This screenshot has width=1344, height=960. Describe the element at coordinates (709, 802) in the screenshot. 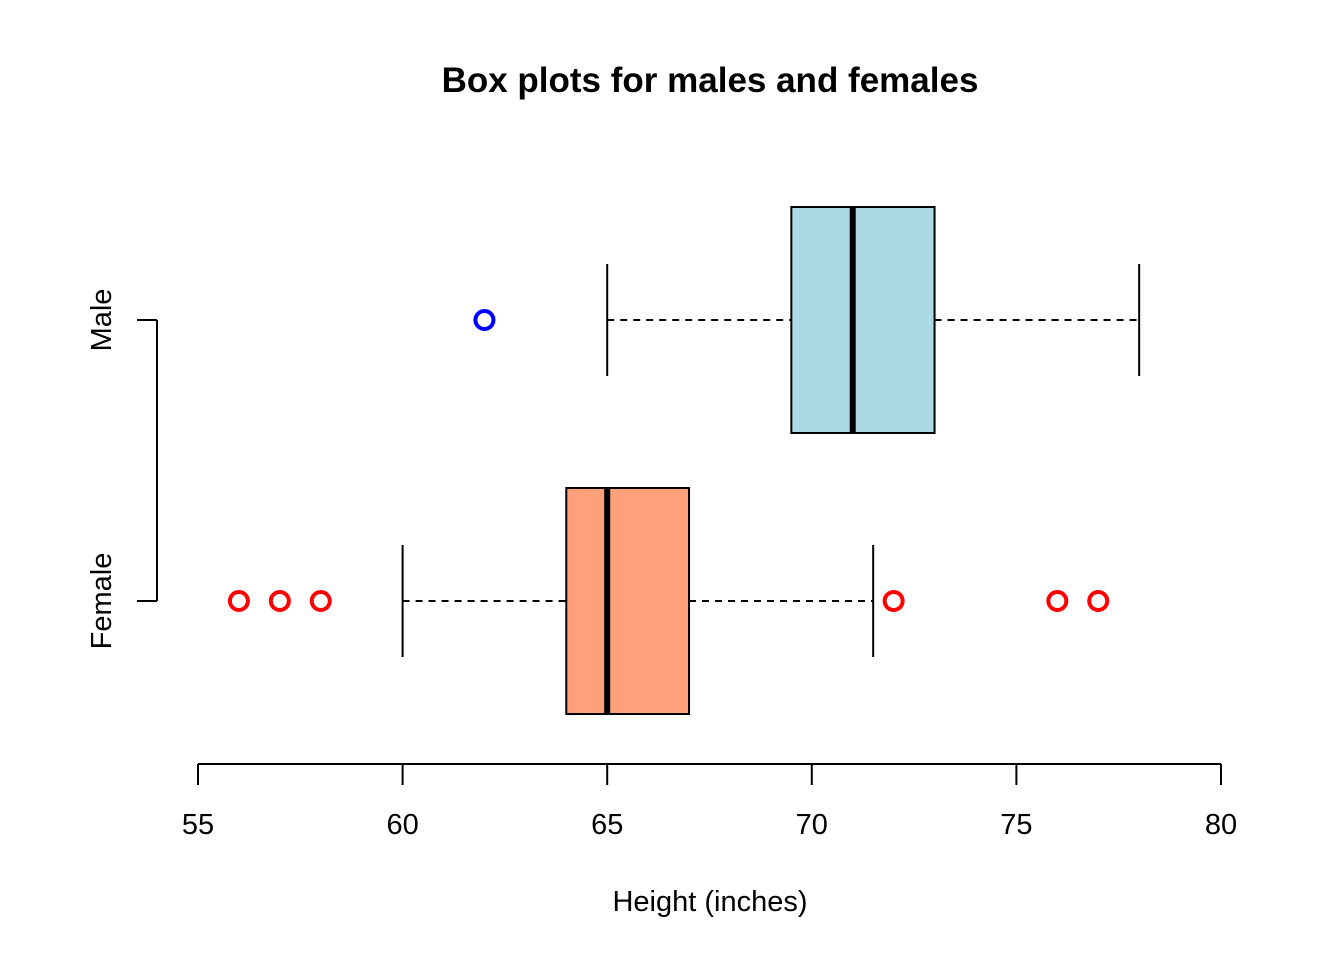

I see `x-axis: 55 60 65 70 75 80` at that location.